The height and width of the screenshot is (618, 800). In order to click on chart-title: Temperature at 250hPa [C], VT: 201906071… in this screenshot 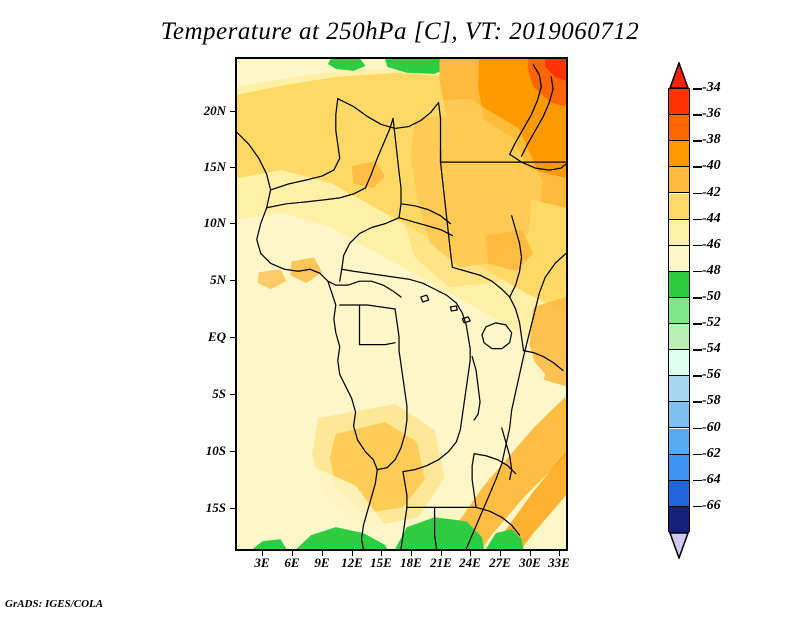, I will do `click(400, 31)`.